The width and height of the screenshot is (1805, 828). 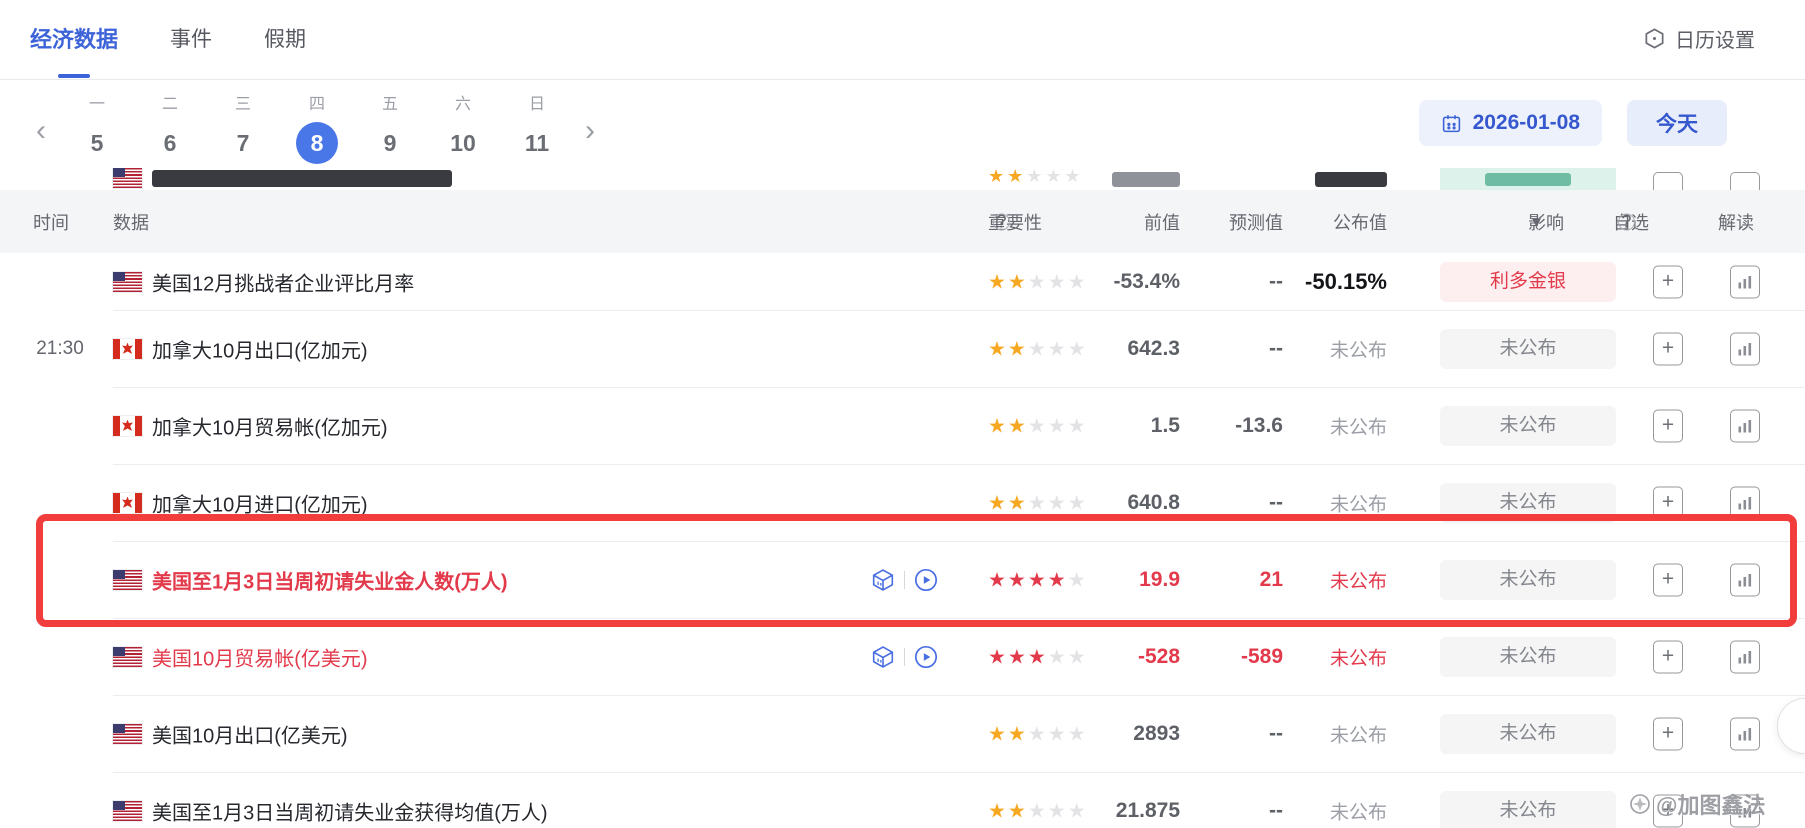 What do you see at coordinates (902, 502) in the screenshot?
I see `table-row: 加拿大10月进口(亿加元) ★★★★★ 640.8 -- 未公布 未公布 +` at bounding box center [902, 502].